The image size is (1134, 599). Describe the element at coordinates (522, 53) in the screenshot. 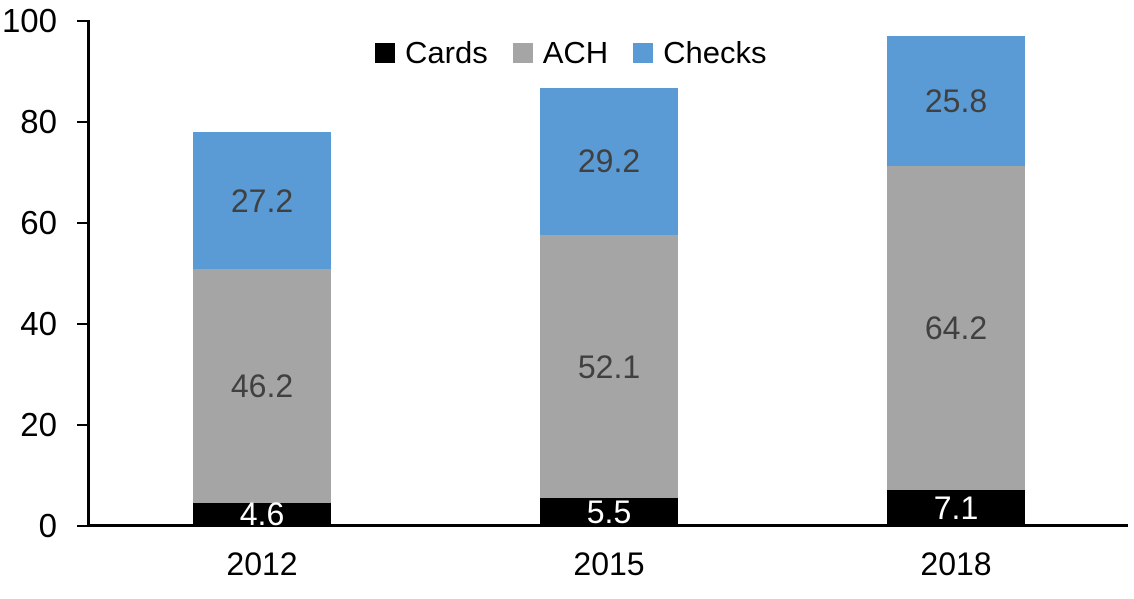

I see `legend-swatch-ach` at that location.